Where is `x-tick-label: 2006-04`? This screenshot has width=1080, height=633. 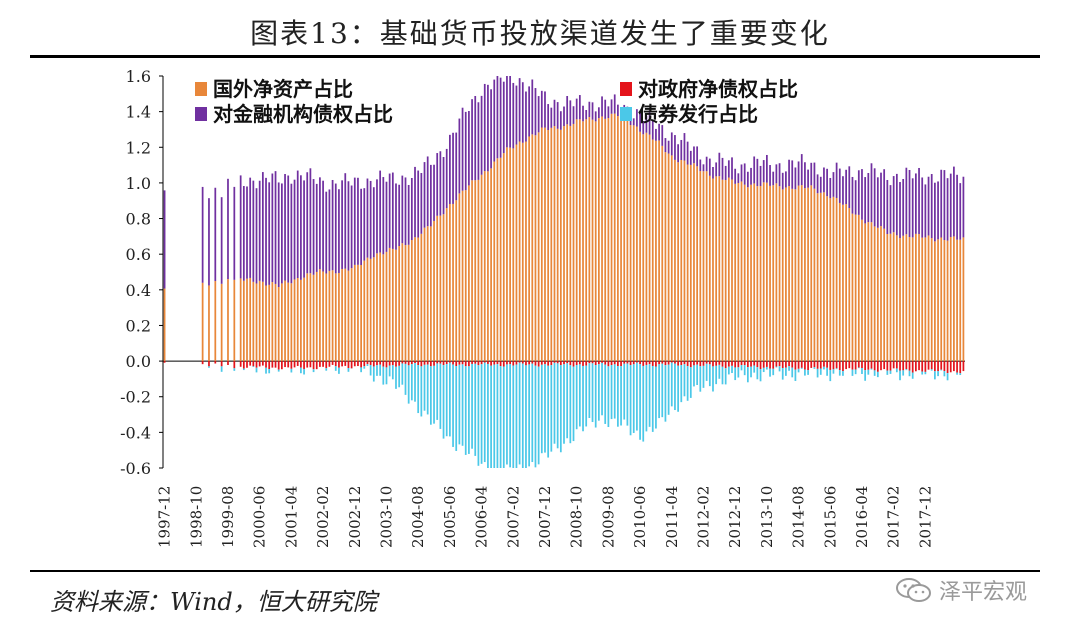 x-tick-label: 2006-04 is located at coordinates (482, 517).